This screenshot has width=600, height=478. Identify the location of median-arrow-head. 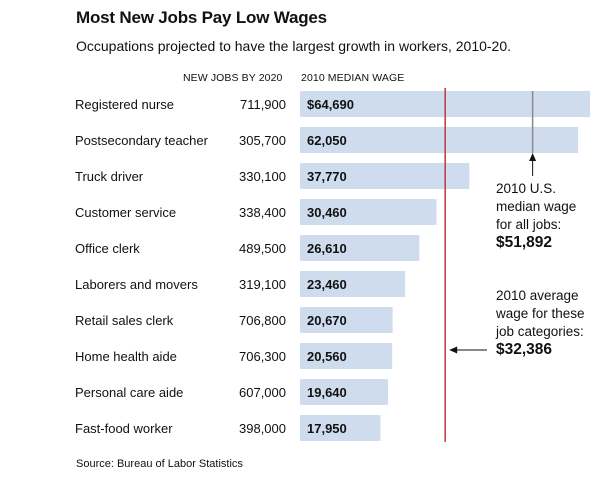
(533, 157).